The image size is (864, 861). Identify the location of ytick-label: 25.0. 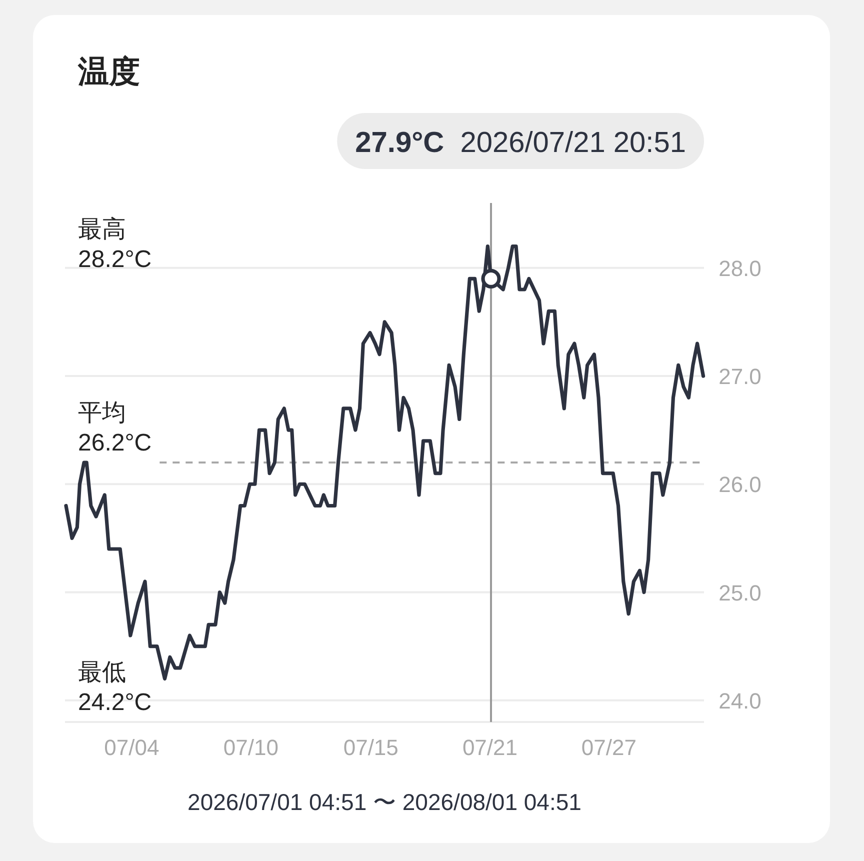
(740, 593).